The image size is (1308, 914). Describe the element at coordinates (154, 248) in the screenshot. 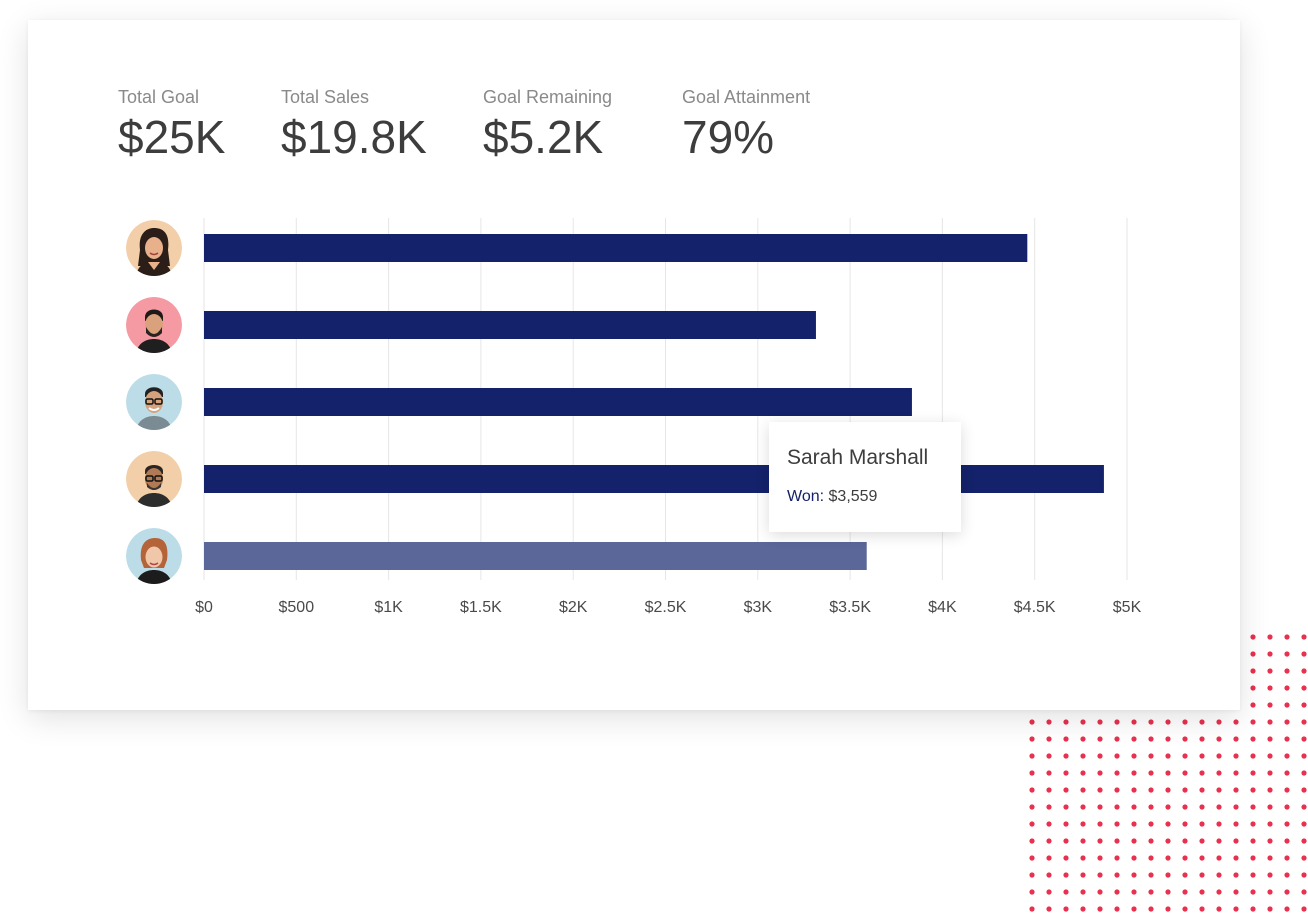

I see `avatar-woman-dark-hair` at that location.